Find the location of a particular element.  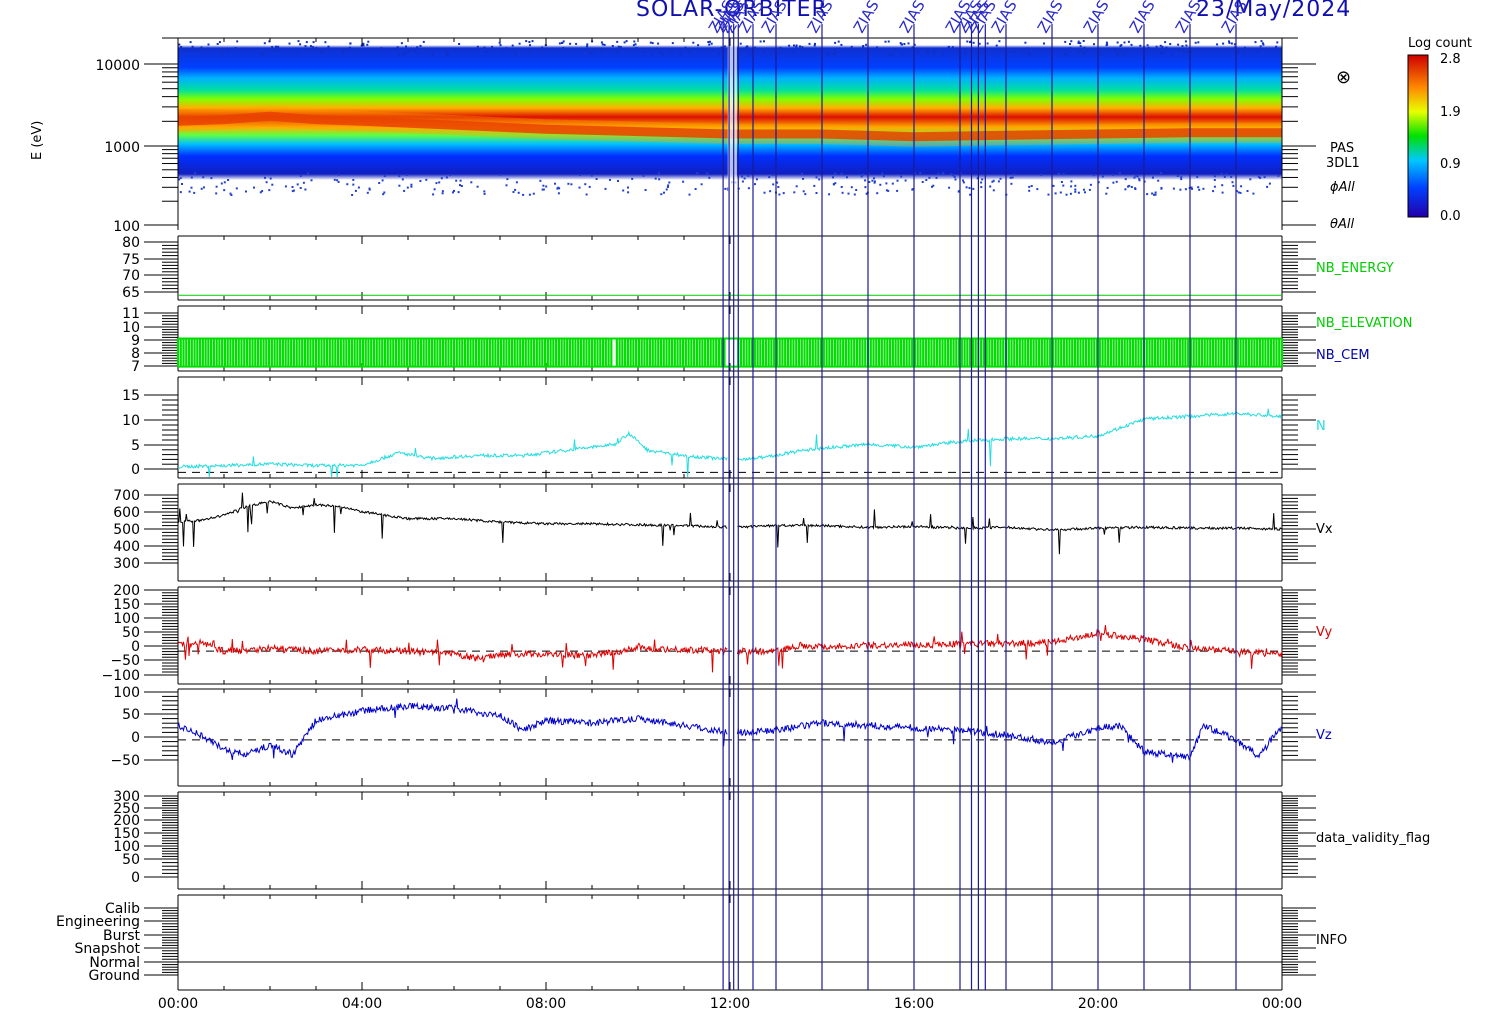

ytick-vx-1: 600 is located at coordinates (126, 513).